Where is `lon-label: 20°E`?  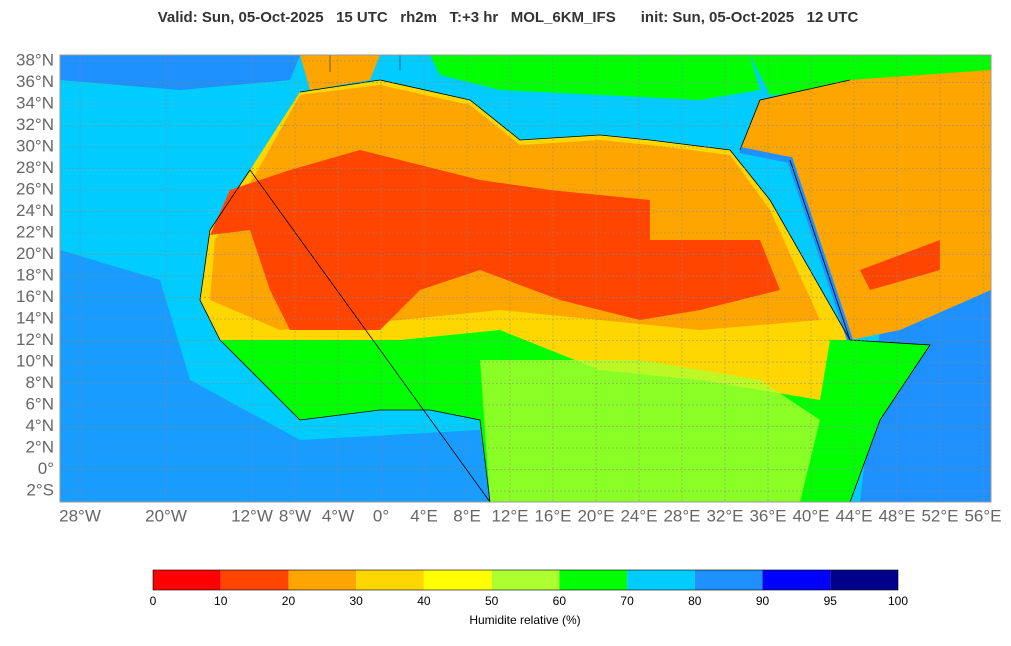 lon-label: 20°E is located at coordinates (595, 515).